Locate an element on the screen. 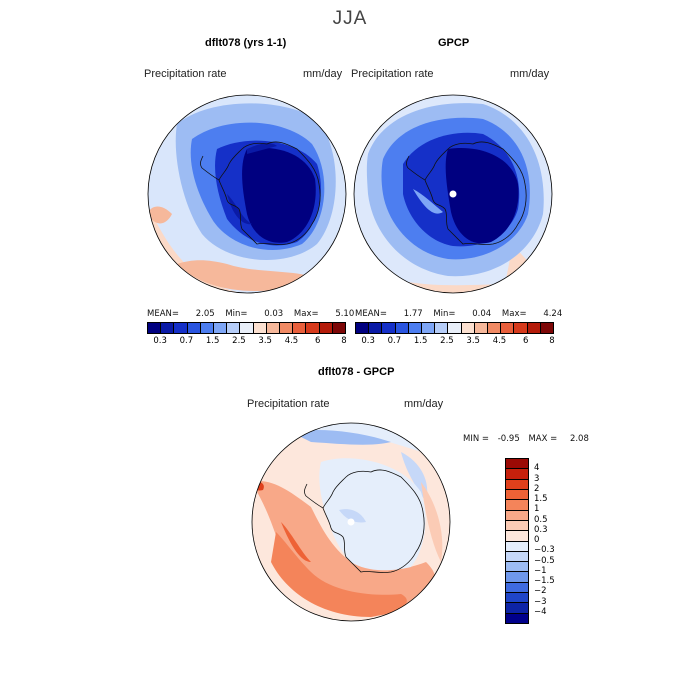 This screenshot has width=700, height=700. diff-colorbar-tick-label: 2 is located at coordinates (537, 488).